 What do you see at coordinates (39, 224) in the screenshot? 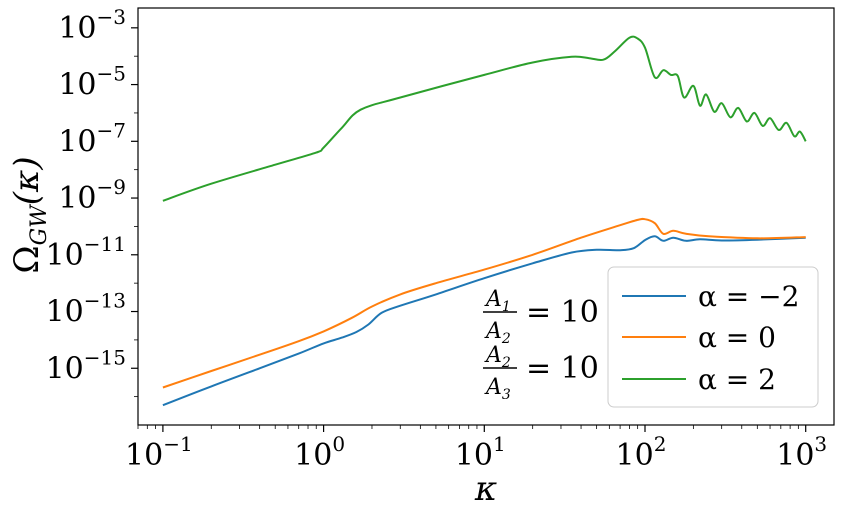
I see `y-axis-label-sub: GW` at bounding box center [39, 224].